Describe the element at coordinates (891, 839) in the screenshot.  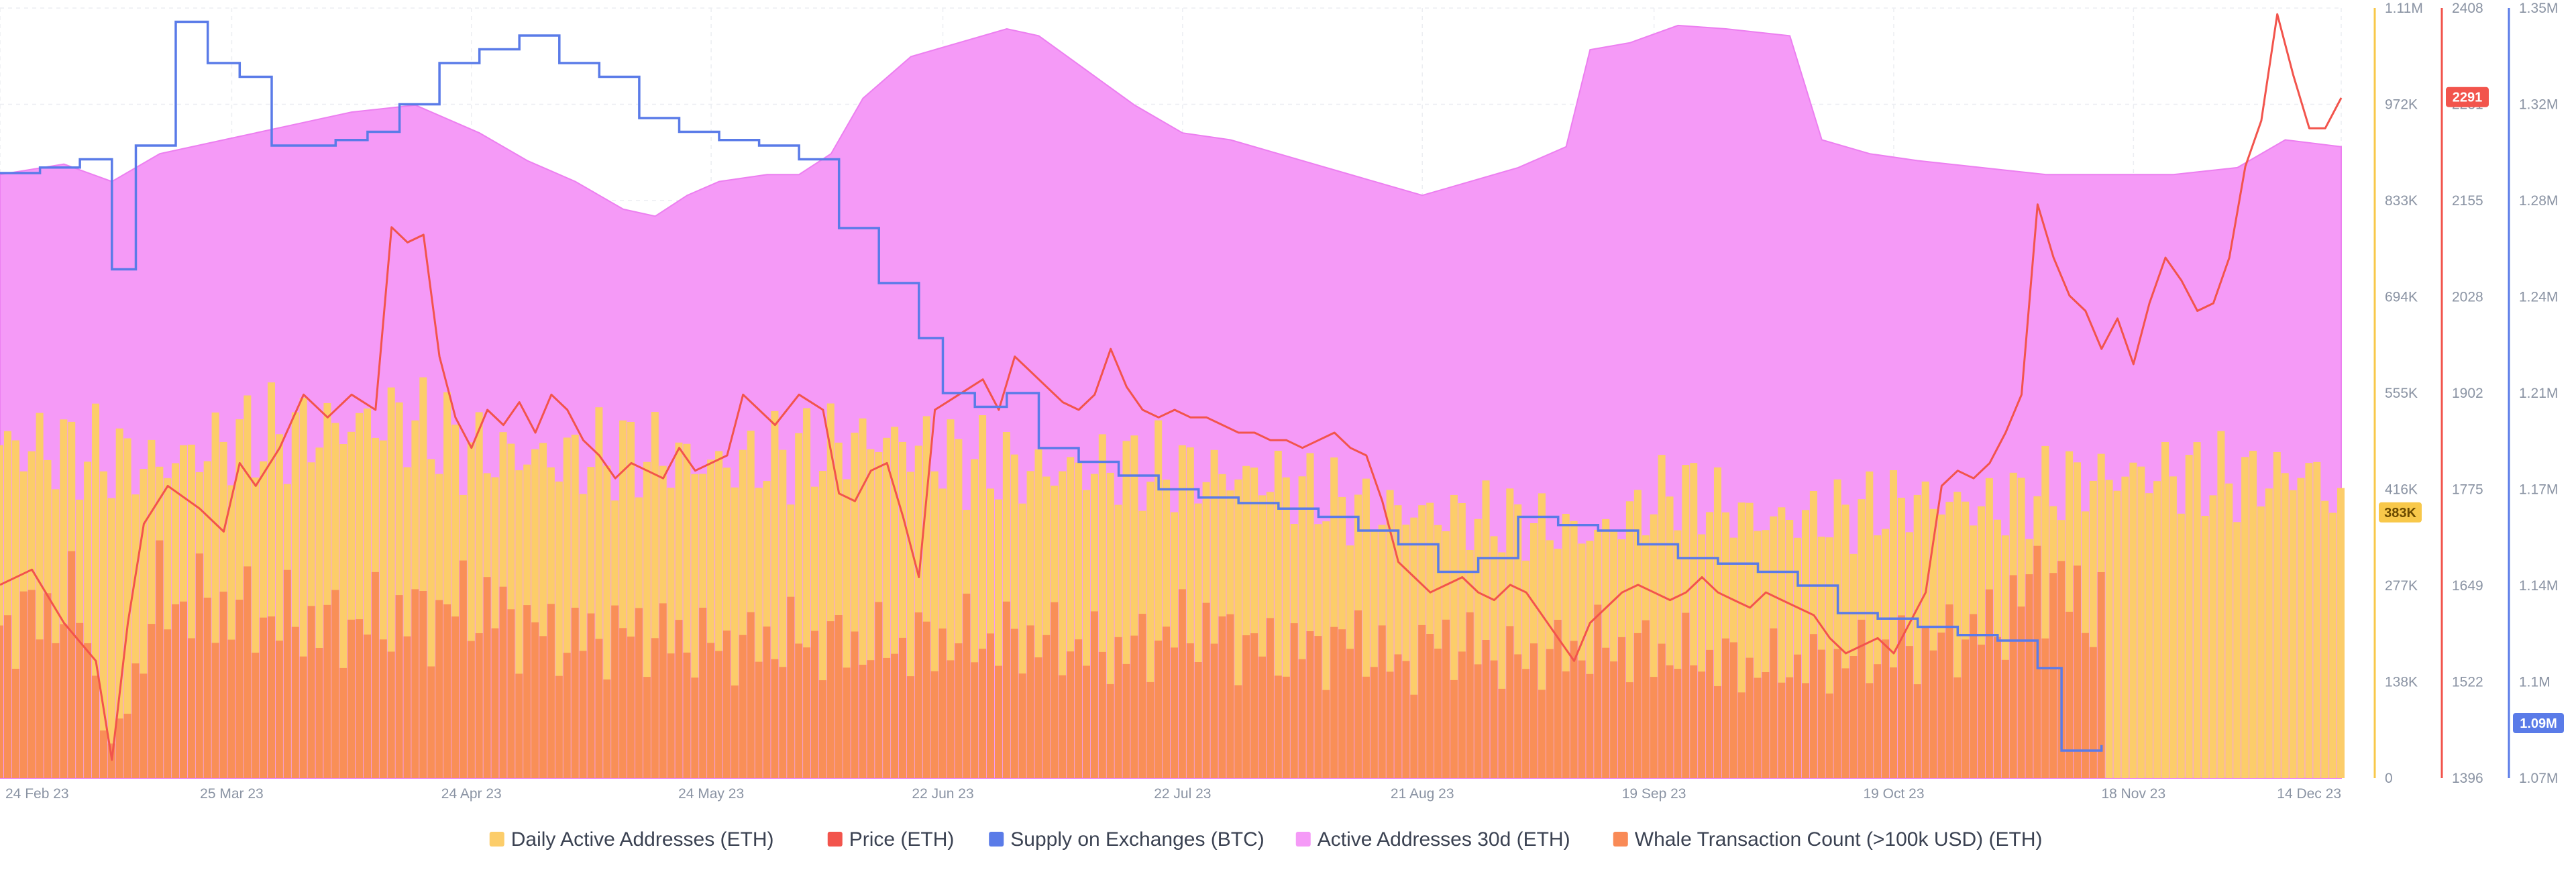
I see `legend-item: Price (ETH)` at that location.